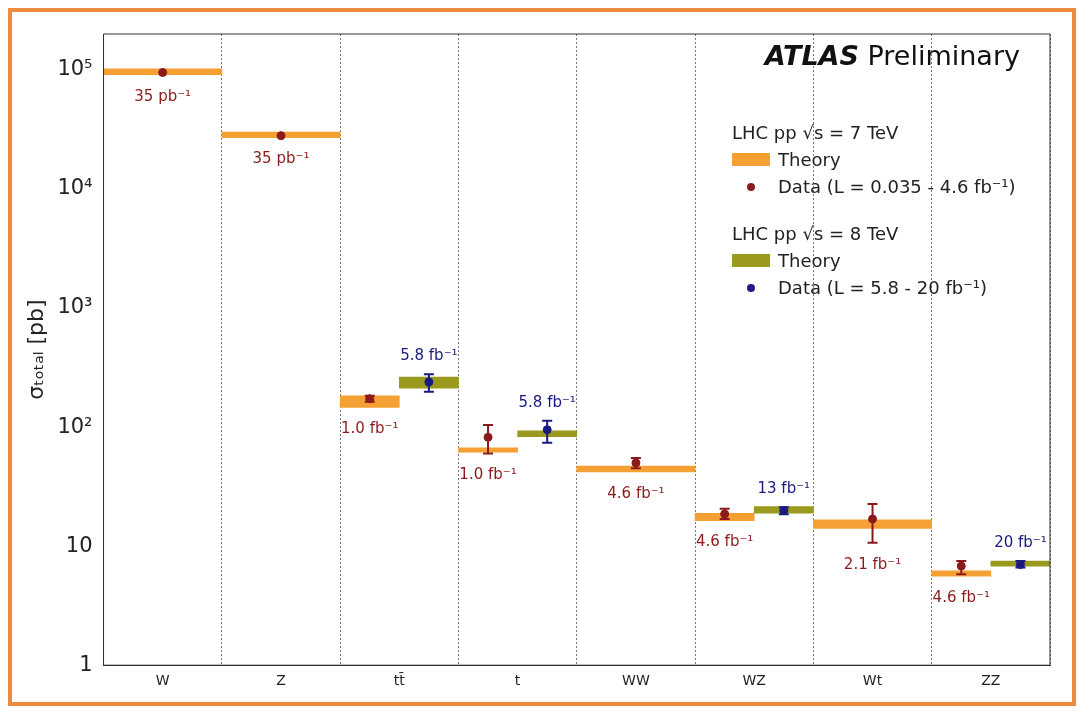 The image size is (1089, 717). What do you see at coordinates (399, 680) in the screenshot?
I see `x-tick-label: tt̄` at bounding box center [399, 680].